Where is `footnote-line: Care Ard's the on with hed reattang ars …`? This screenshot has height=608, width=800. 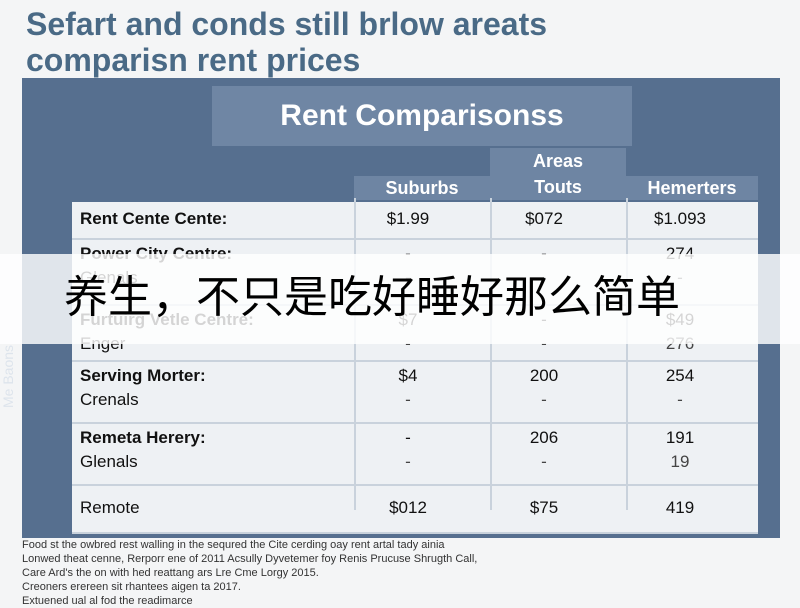
footnote-line: Care Ard's the on with hed reattang ars … is located at coordinates (170, 573).